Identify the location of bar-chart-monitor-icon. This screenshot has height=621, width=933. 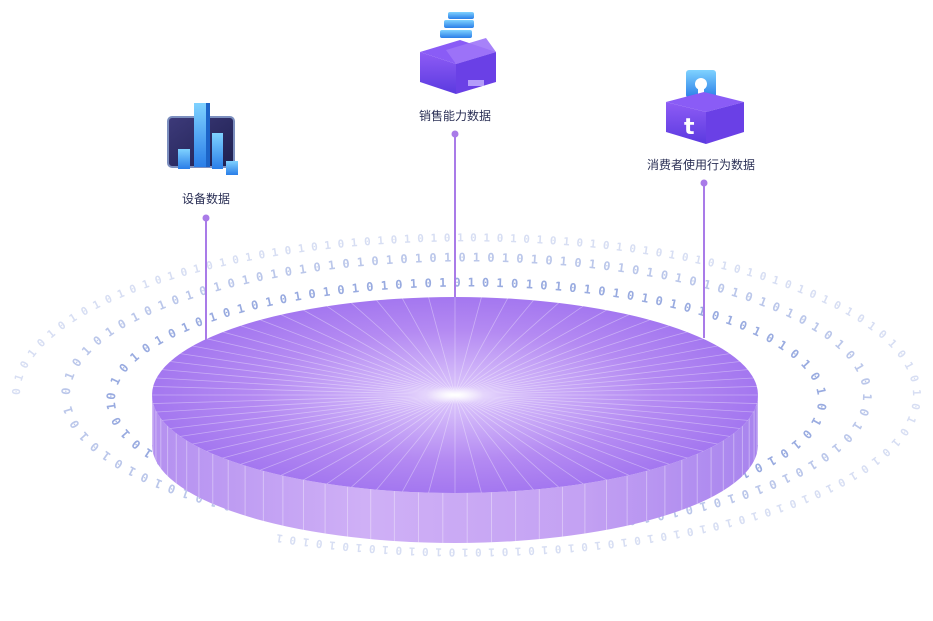
(202, 139).